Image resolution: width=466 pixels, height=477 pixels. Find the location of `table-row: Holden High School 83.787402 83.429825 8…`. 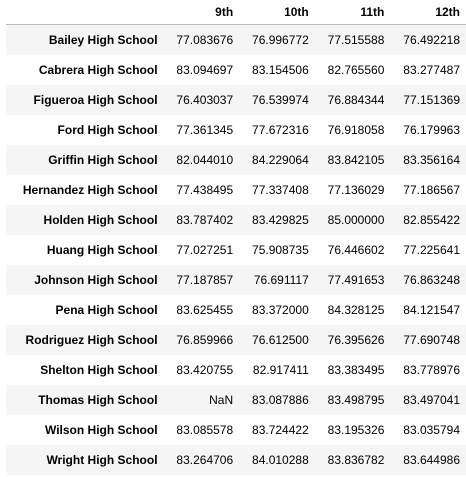

table-row: Holden High School 83.787402 83.429825 8… is located at coordinates (236, 219).